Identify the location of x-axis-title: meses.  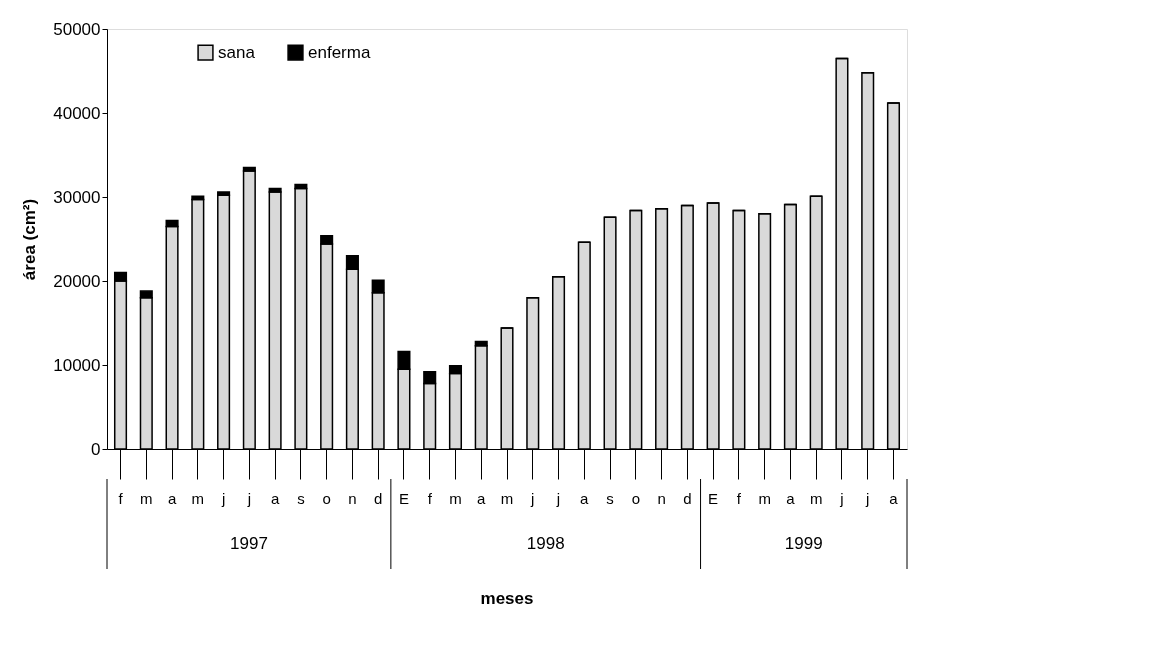
(507, 598).